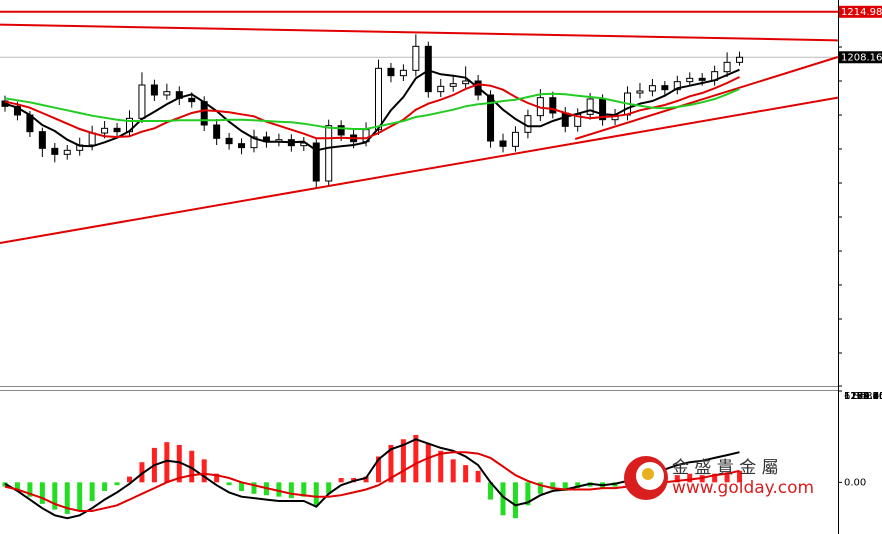 Image resolution: width=882 pixels, height=534 pixels. I want to click on y-tick-label: 1194.40, so click(863, 396).